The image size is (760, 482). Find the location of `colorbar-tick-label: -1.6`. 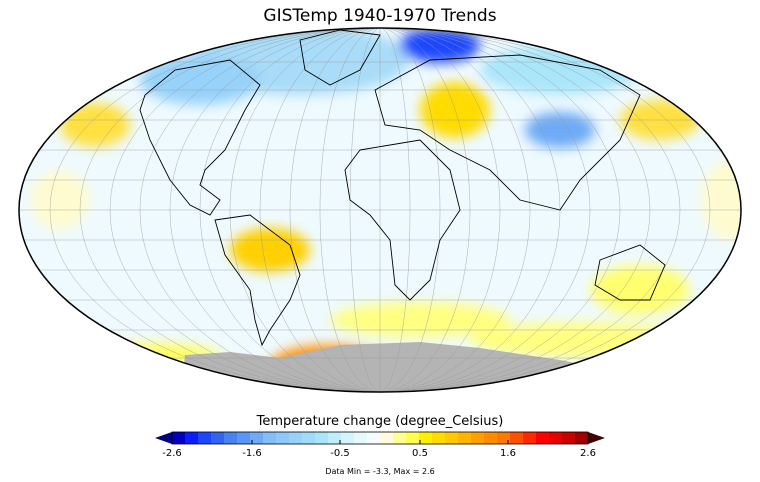

colorbar-tick-label: -1.6 is located at coordinates (252, 453).